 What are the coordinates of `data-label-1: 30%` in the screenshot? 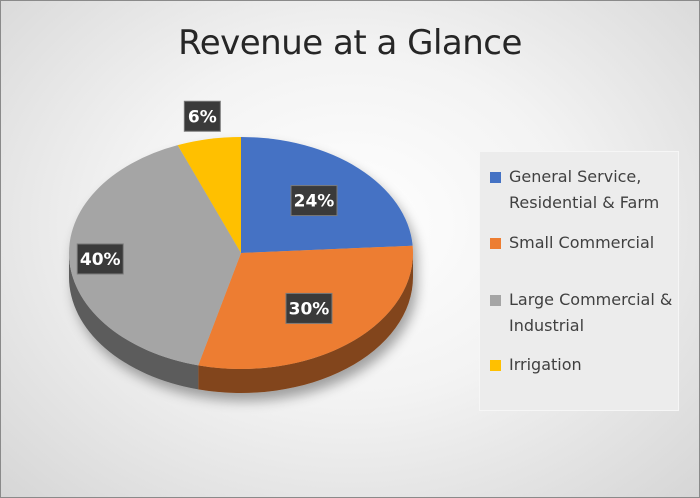 It's located at (309, 308).